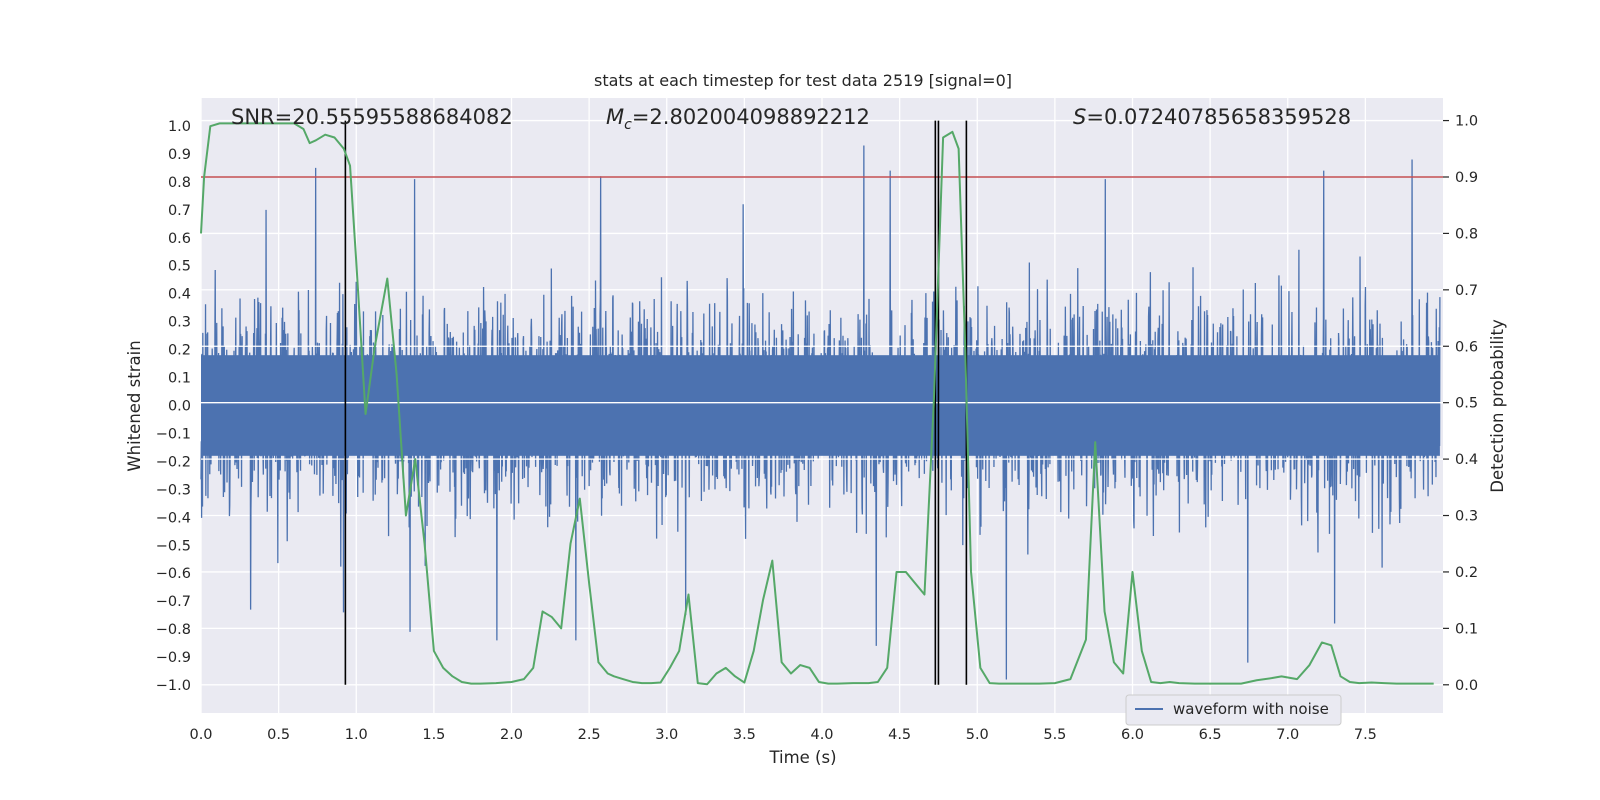 The width and height of the screenshot is (1600, 800). What do you see at coordinates (1218, 117) in the screenshot?
I see `s-value: =0.07240785658359528` at bounding box center [1218, 117].